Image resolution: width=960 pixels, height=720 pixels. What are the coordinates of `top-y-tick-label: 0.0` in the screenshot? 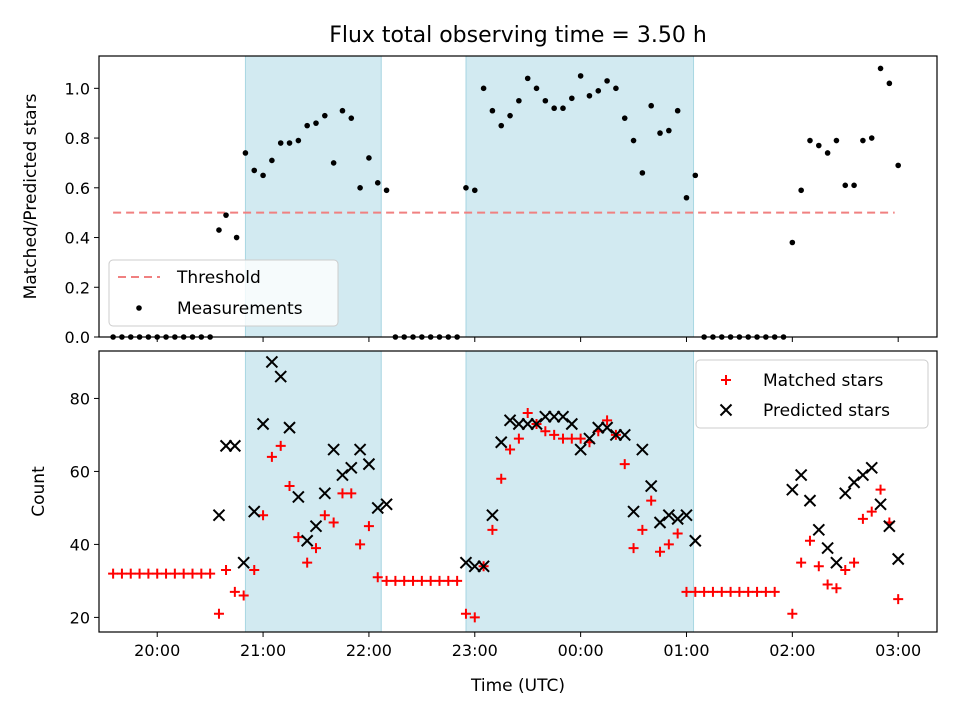 It's located at (77, 337).